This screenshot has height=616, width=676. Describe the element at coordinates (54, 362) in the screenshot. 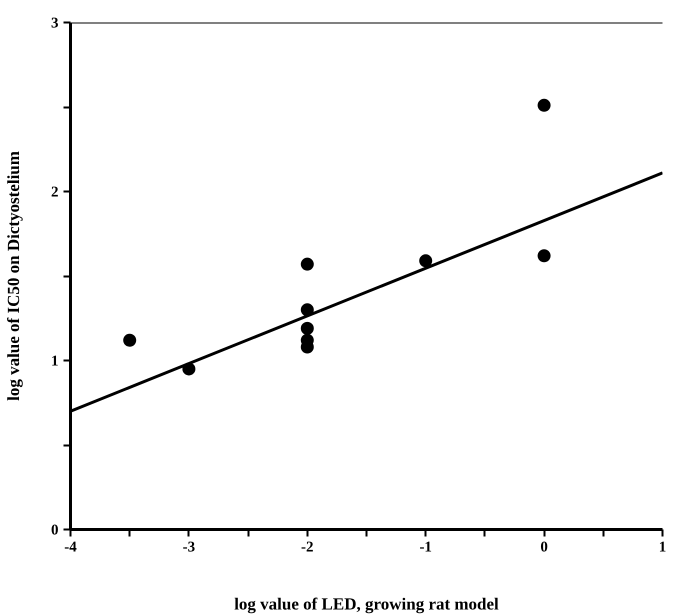

I see `y-tick-label: 1` at that location.